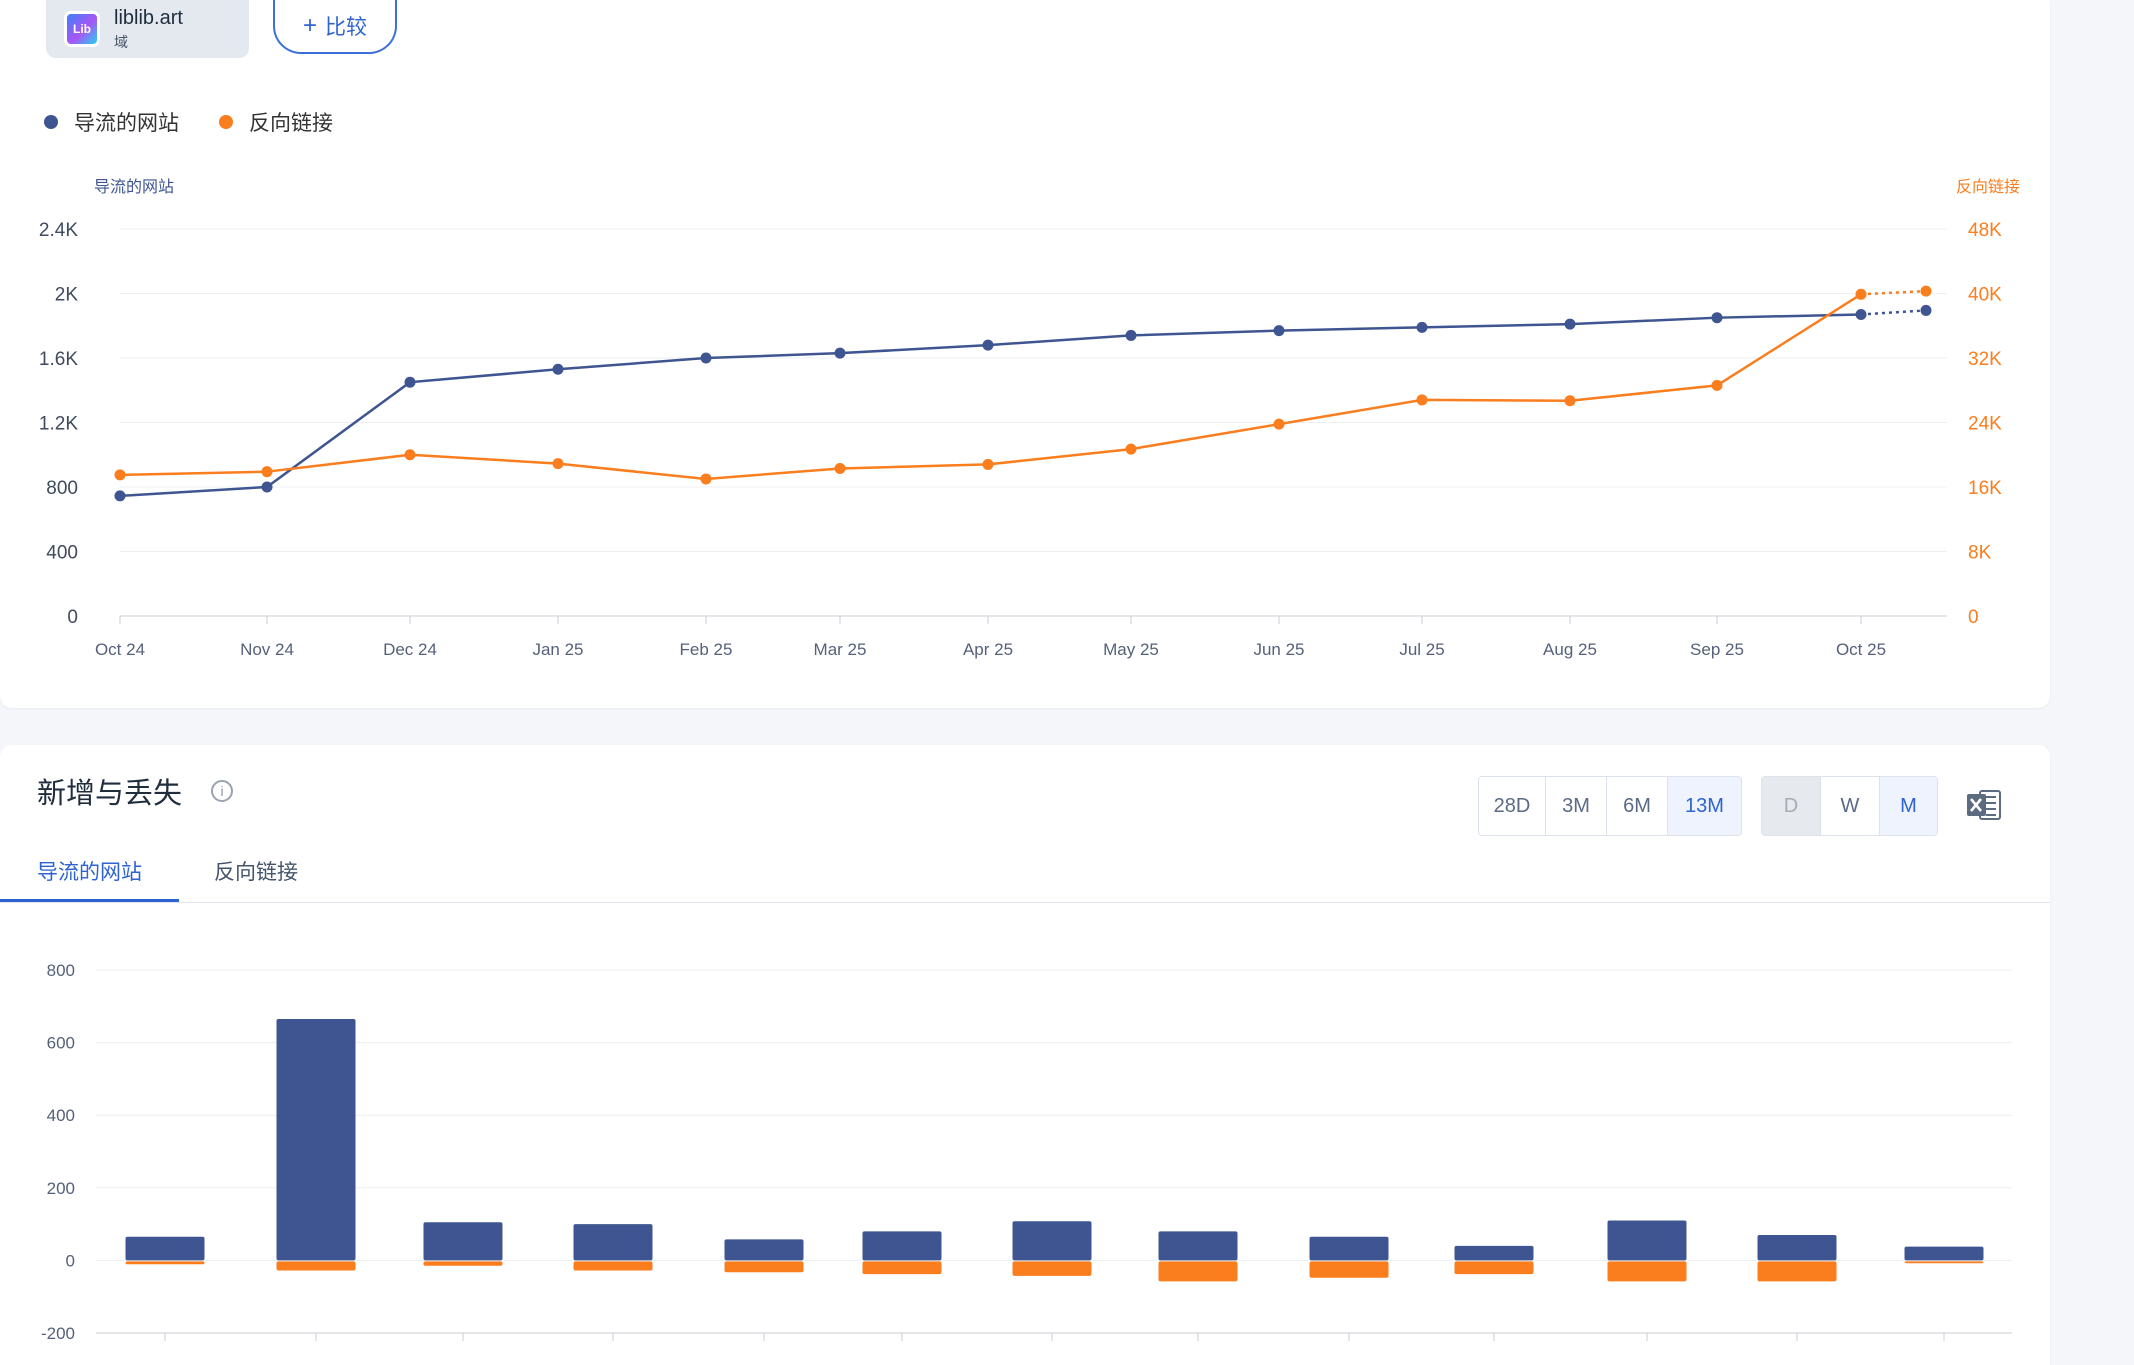  Describe the element at coordinates (557, 649) in the screenshot. I see `x-tick-label: Jan 25` at that location.